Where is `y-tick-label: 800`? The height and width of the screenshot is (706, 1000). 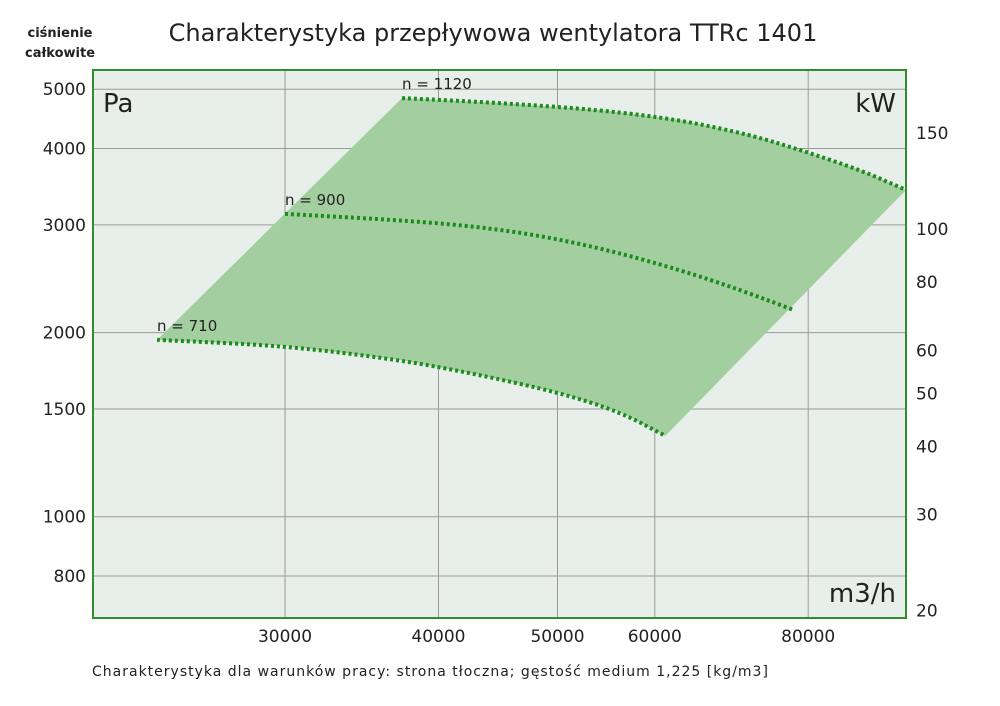 y-tick-label: 800 is located at coordinates (70, 577).